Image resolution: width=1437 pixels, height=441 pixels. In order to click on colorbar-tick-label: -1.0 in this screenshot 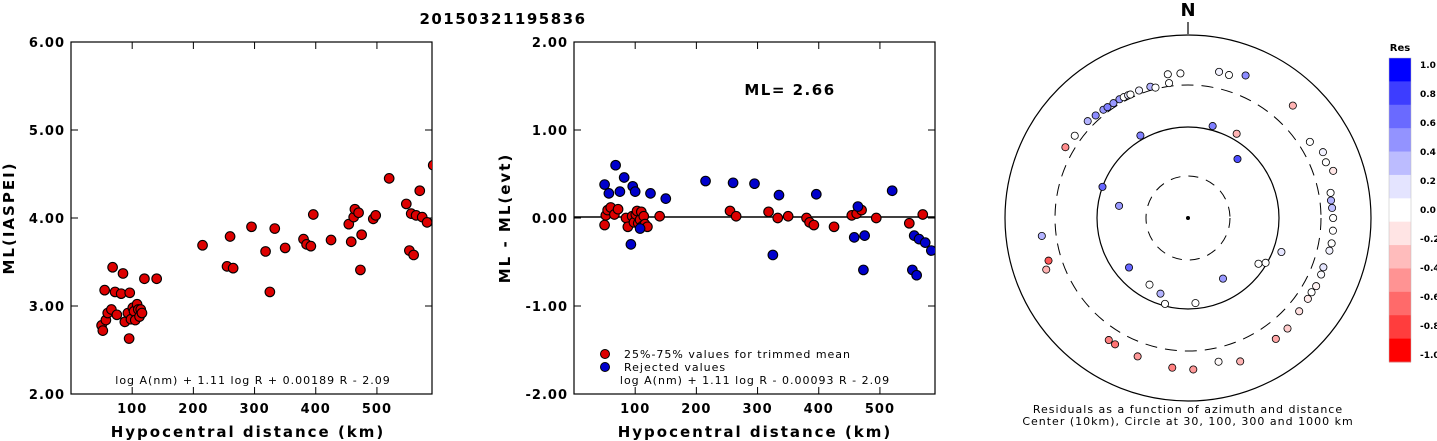, I will do `click(1428, 356)`.